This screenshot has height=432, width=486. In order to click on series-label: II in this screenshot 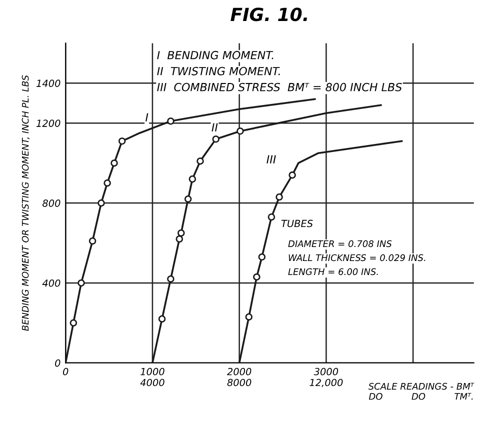, I will do `click(215, 127)`.